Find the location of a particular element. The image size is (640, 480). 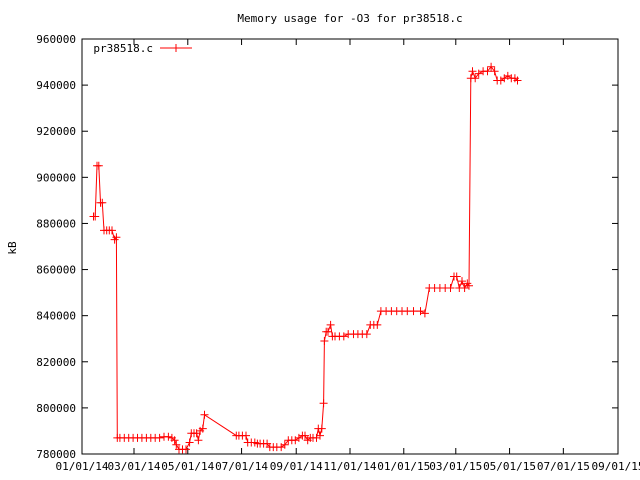

x-tick-label: 07/01/14 is located at coordinates (241, 466).